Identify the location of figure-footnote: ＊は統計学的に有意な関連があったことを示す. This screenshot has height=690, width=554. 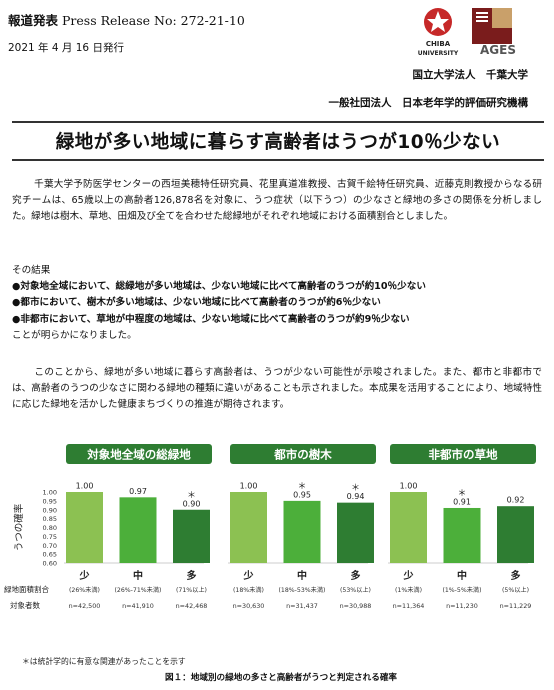
(104, 661).